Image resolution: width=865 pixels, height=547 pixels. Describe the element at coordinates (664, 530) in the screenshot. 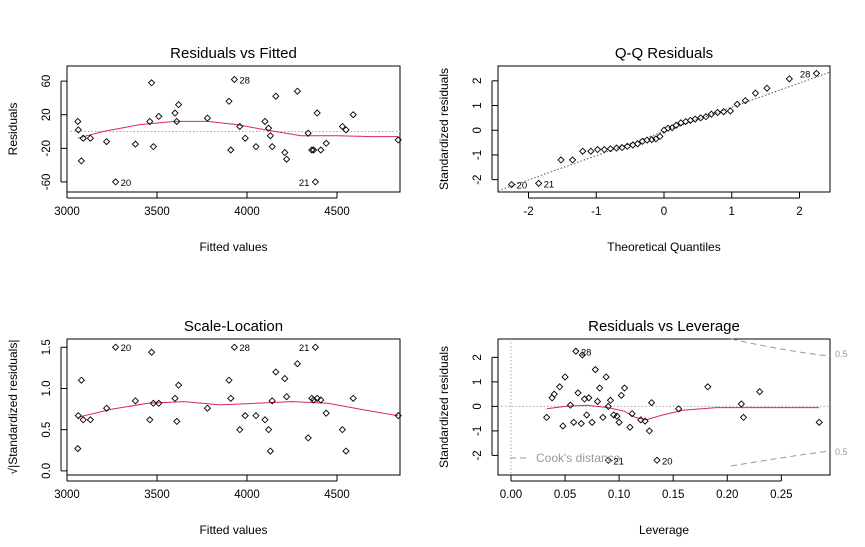

I see `x-axis-label: Leverage` at that location.